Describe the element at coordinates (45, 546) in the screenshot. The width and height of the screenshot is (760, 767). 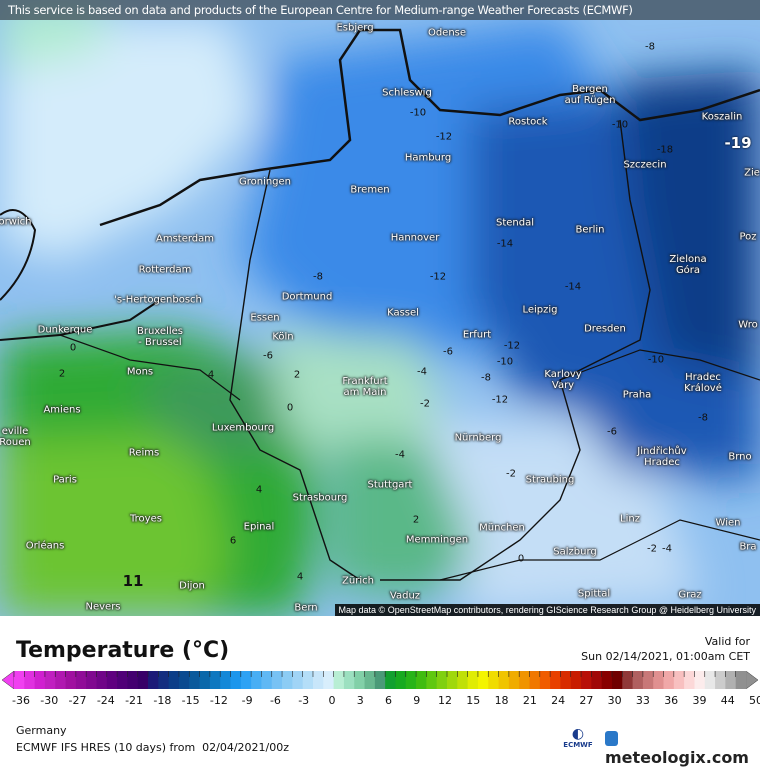
I see `city-label: Orléans` at that location.